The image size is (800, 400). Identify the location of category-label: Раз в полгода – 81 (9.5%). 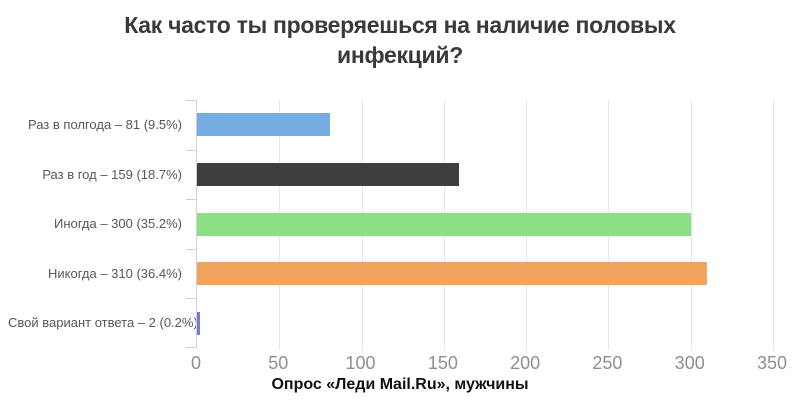
(104, 124).